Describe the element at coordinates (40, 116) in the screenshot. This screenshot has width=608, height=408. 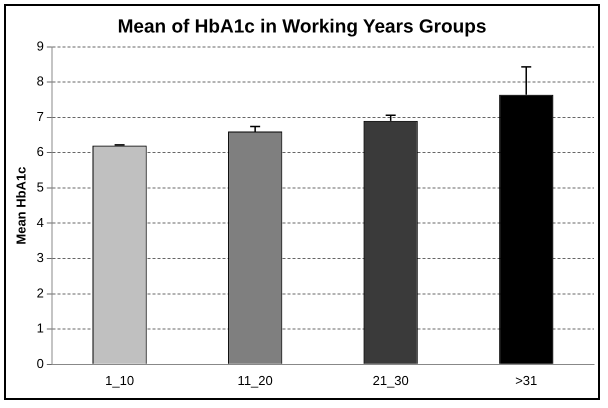
I see `y-tick-label: 7` at that location.